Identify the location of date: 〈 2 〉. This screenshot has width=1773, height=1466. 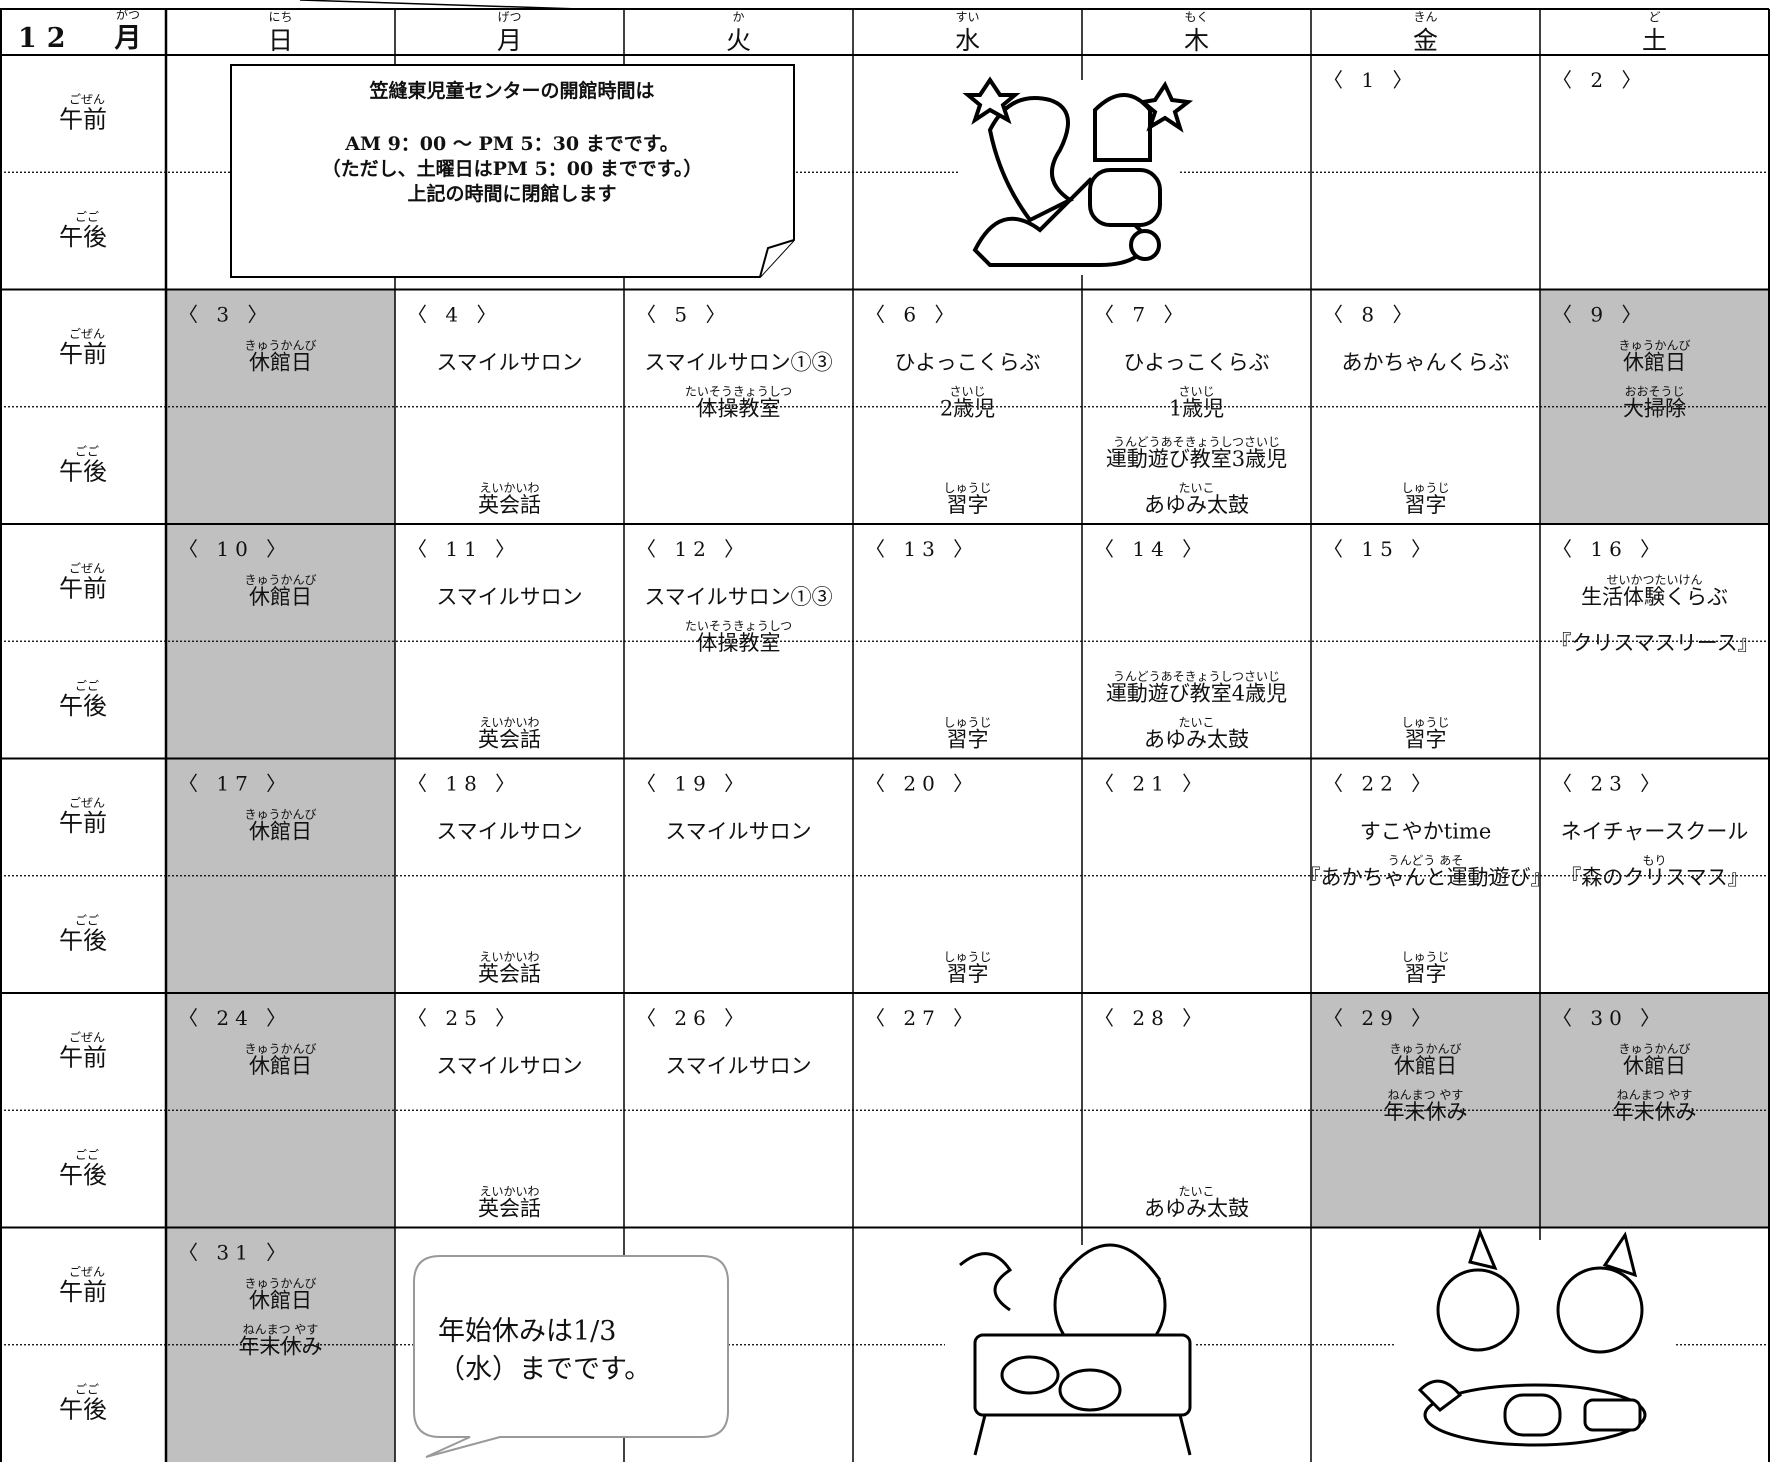
(1599, 80).